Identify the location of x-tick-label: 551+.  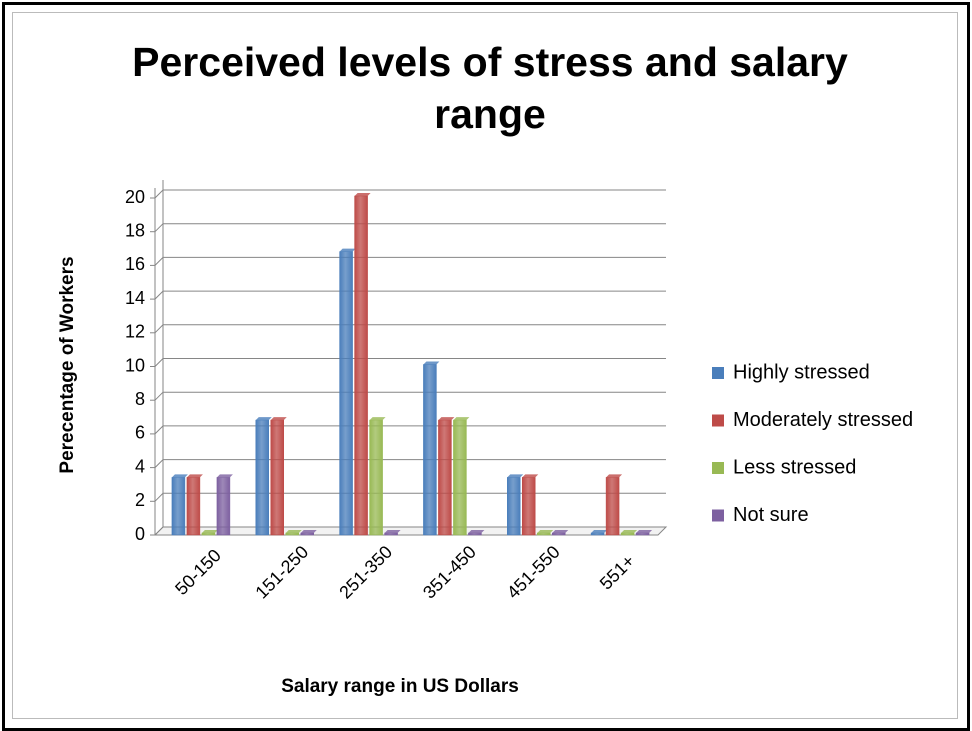
(617, 572).